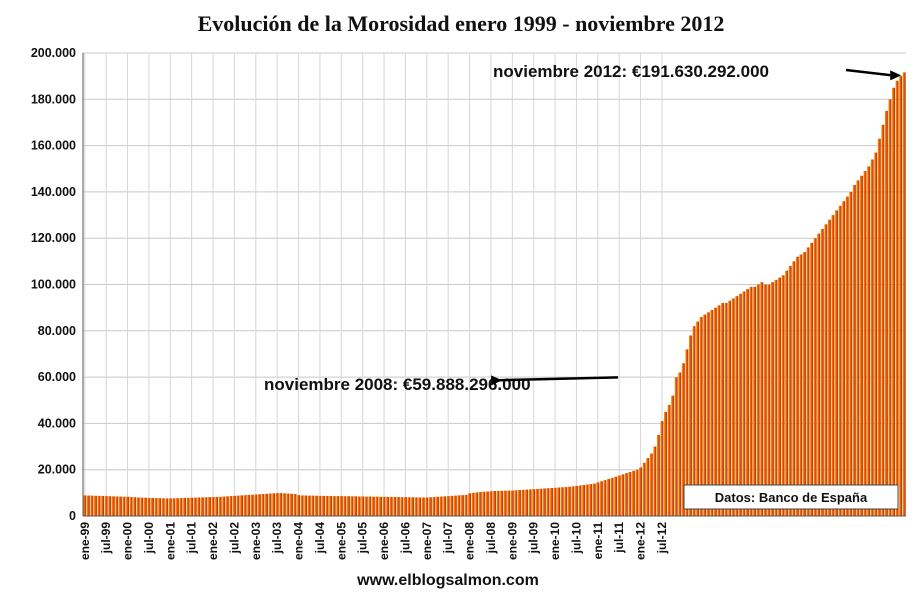 The width and height of the screenshot is (922, 601). Describe the element at coordinates (299, 541) in the screenshot. I see `x-tick-label: ene-04` at that location.